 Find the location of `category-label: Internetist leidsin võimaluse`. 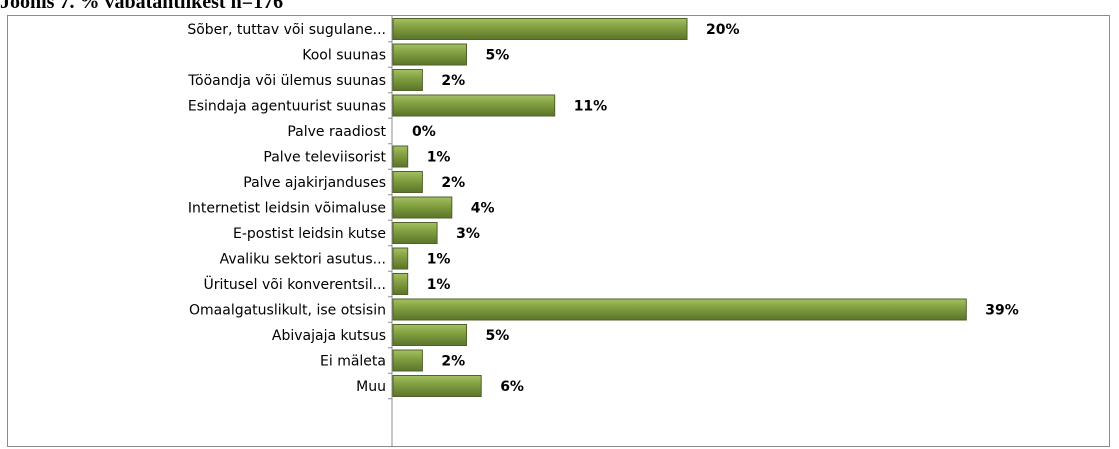

category-label: Internetist leidsin võimaluse is located at coordinates (287, 209).